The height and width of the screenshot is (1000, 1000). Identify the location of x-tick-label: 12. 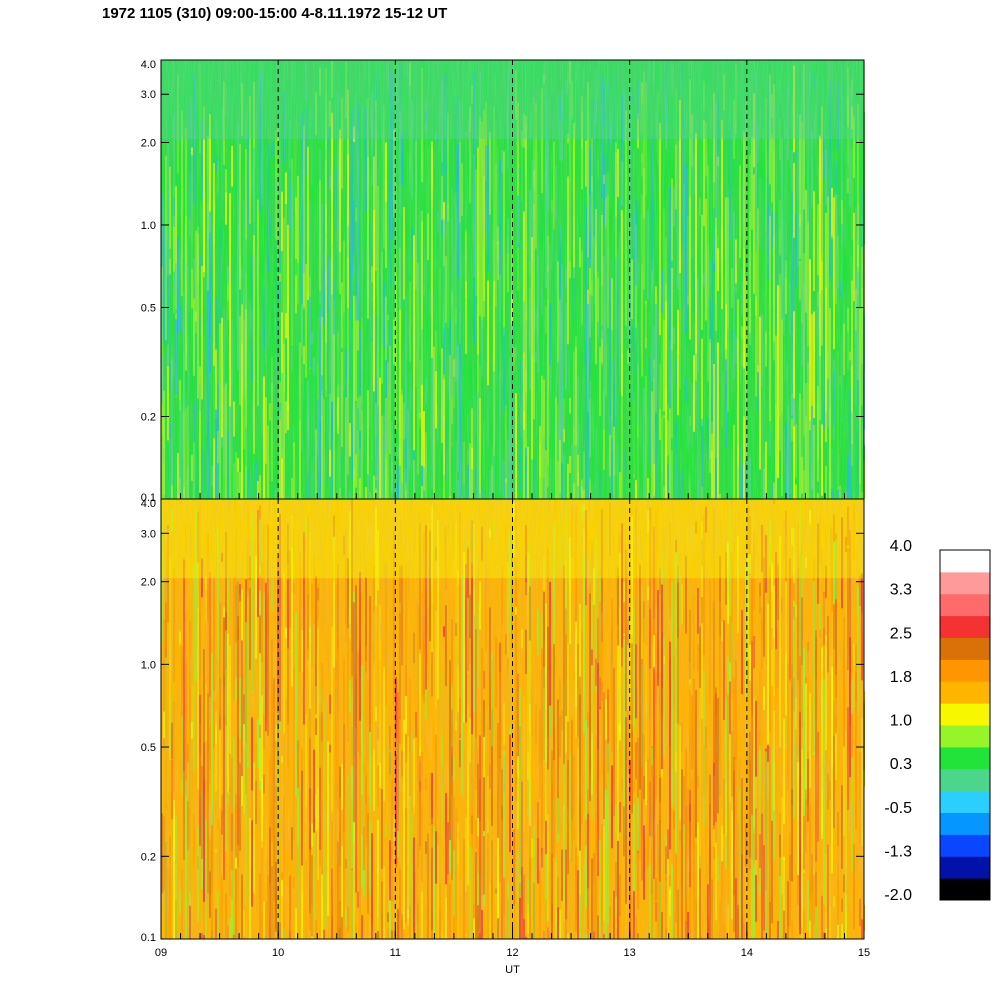
(512, 953).